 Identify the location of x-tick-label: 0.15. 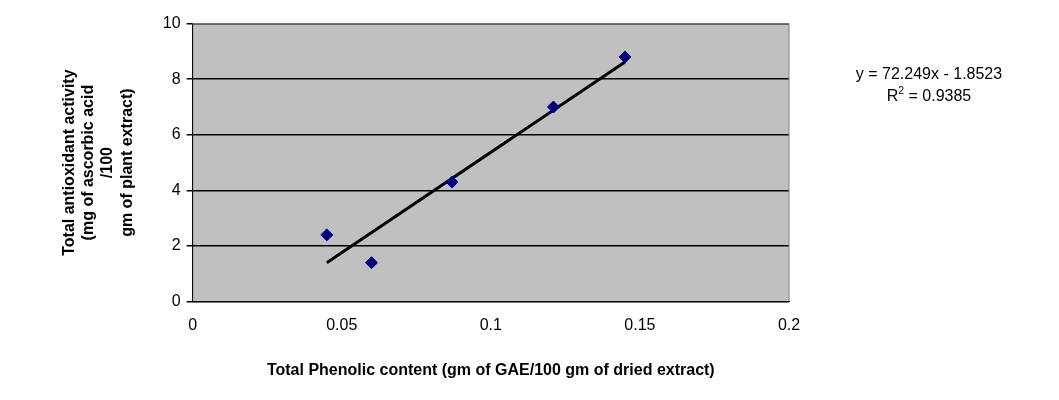
(640, 324).